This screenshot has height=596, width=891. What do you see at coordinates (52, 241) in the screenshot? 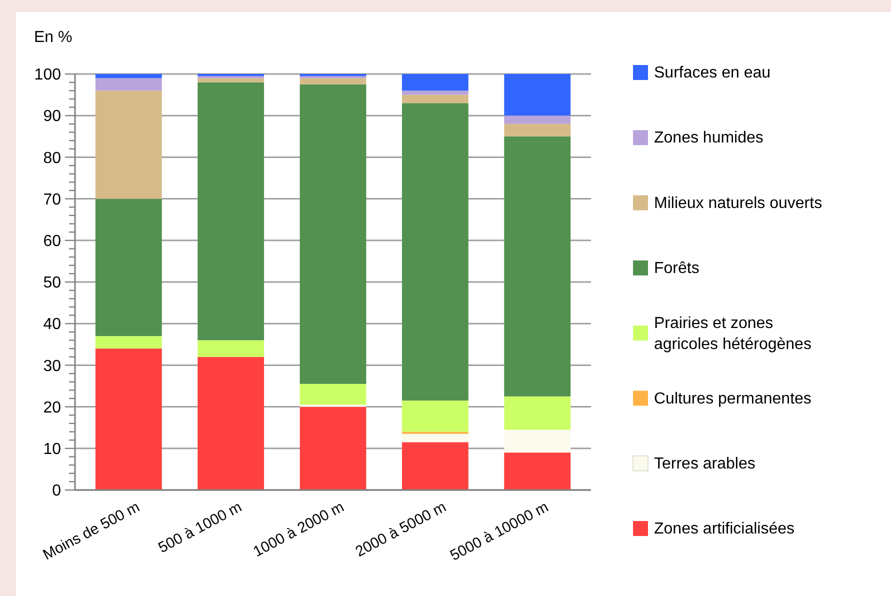
I see `y-tick-label: 60` at bounding box center [52, 241].